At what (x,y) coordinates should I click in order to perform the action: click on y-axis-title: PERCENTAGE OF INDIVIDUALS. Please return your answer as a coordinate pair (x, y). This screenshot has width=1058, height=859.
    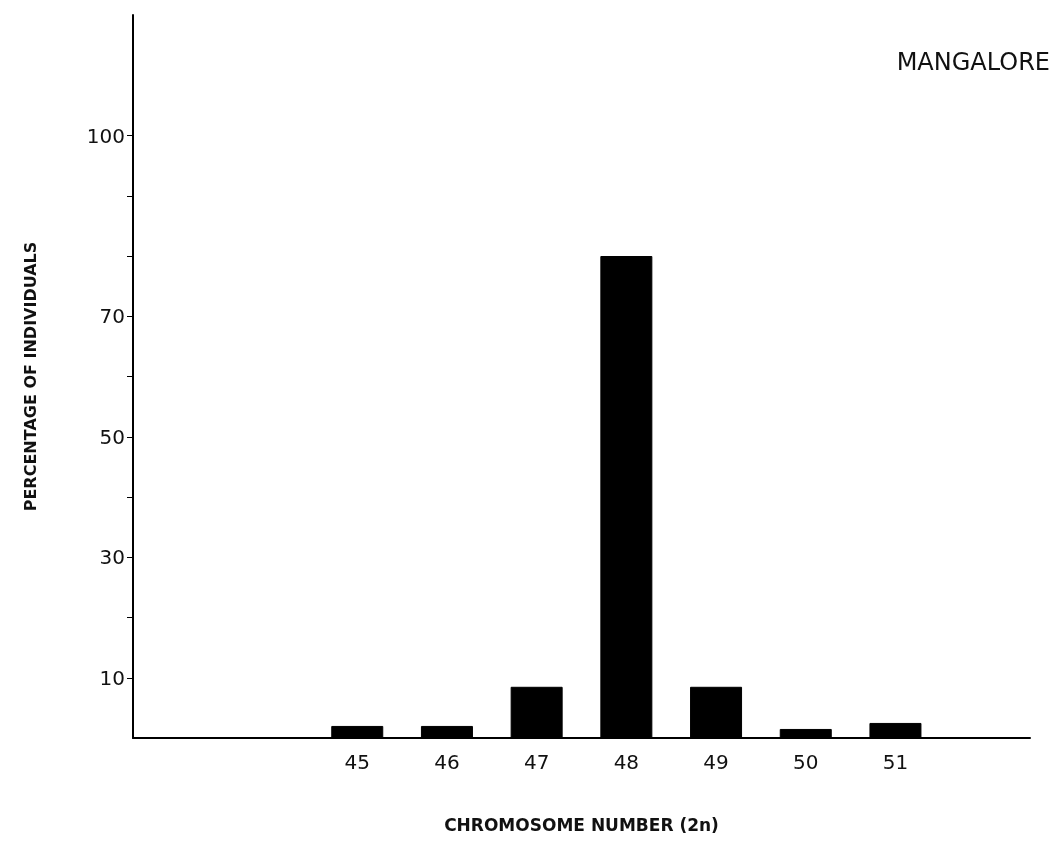
    Looking at the image, I should click on (30, 376).